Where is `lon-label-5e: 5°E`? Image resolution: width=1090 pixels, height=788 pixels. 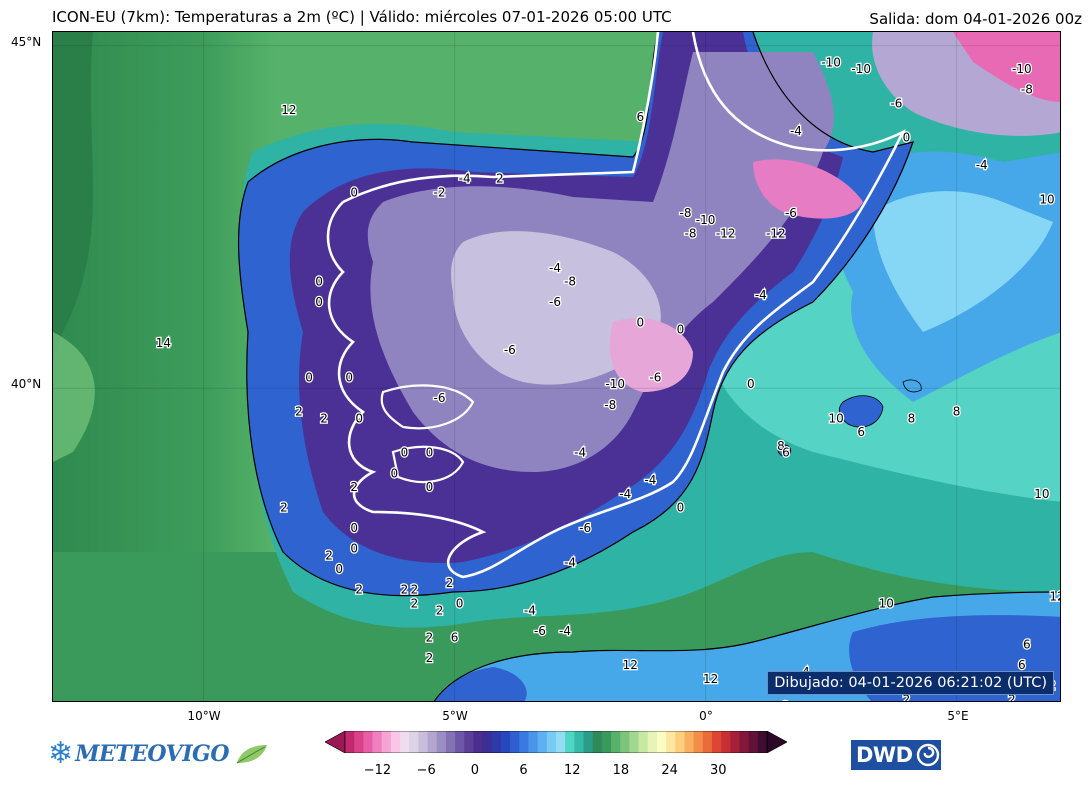 lon-label-5e: 5°E is located at coordinates (958, 716).